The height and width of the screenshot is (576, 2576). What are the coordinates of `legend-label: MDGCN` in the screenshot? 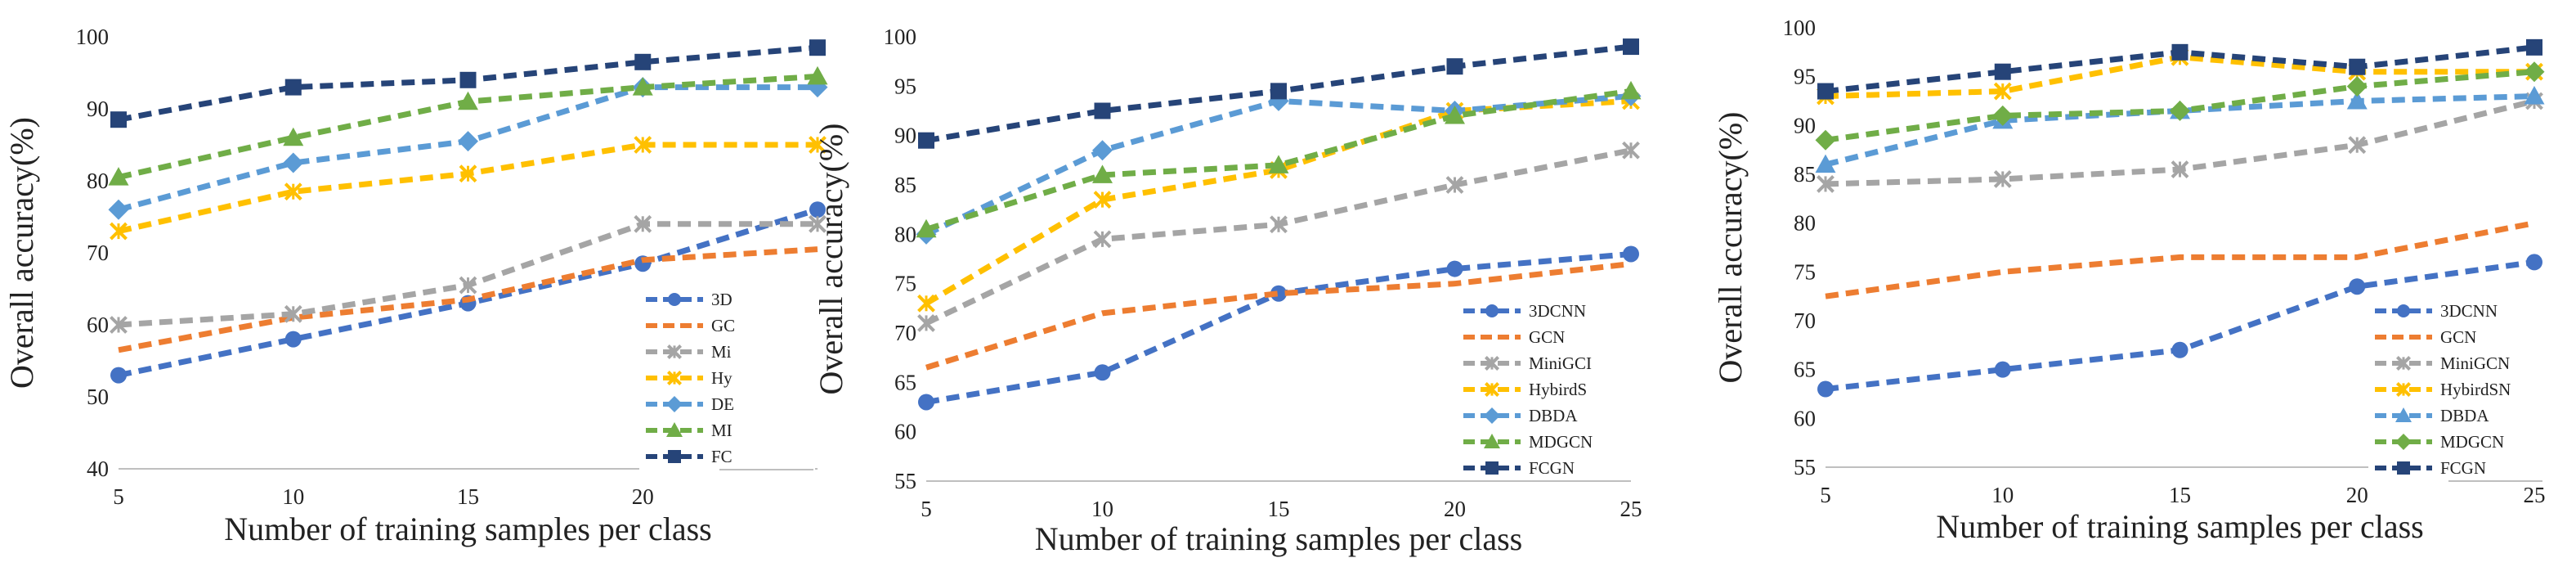 It's located at (1561, 442).